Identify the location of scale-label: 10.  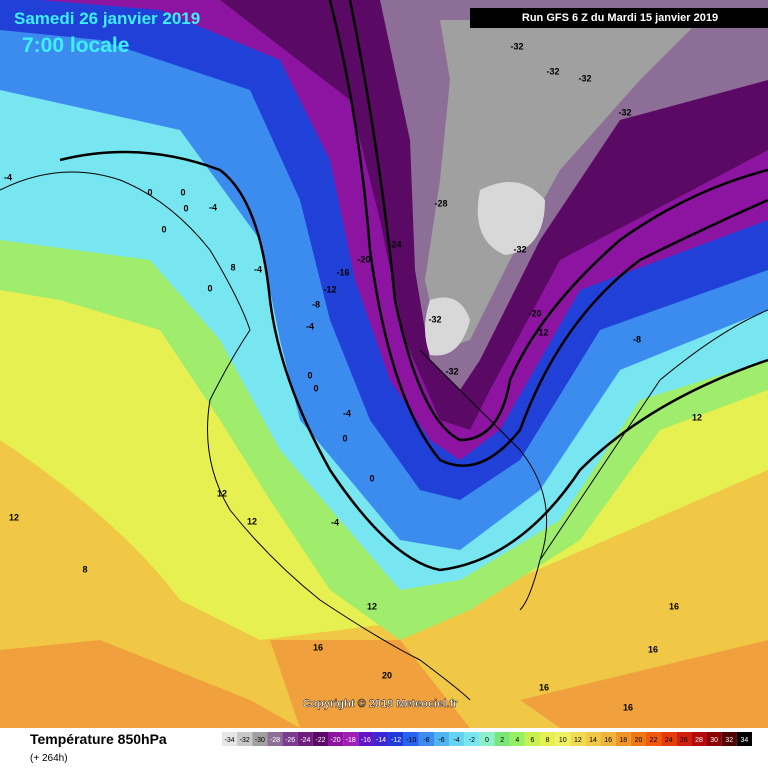
(563, 740).